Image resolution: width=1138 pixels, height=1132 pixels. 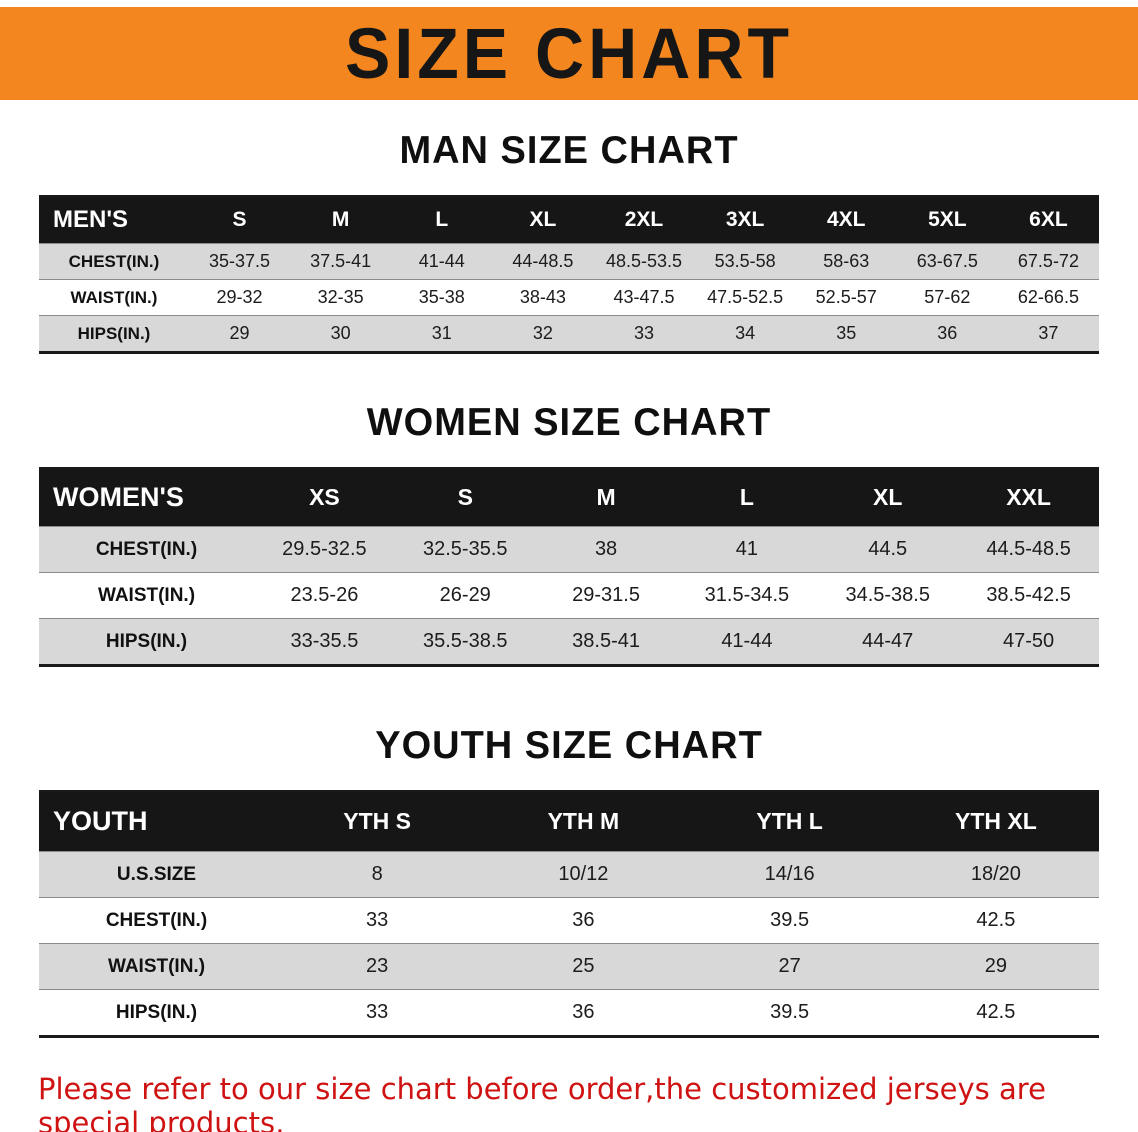 I want to click on table-cell: 41, so click(x=747, y=549).